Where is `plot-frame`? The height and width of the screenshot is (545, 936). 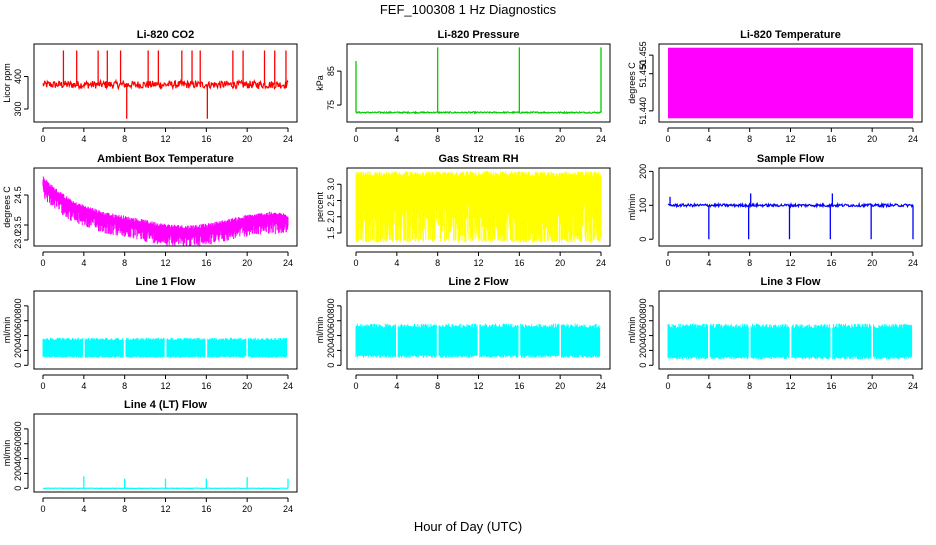
plot-frame is located at coordinates (478, 83).